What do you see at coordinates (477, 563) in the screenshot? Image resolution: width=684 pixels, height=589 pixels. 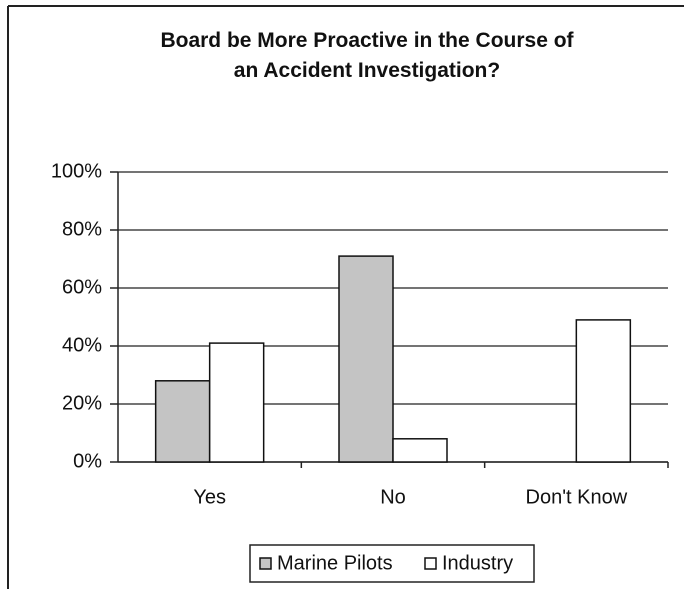 I see `legend-label: Industry` at bounding box center [477, 563].